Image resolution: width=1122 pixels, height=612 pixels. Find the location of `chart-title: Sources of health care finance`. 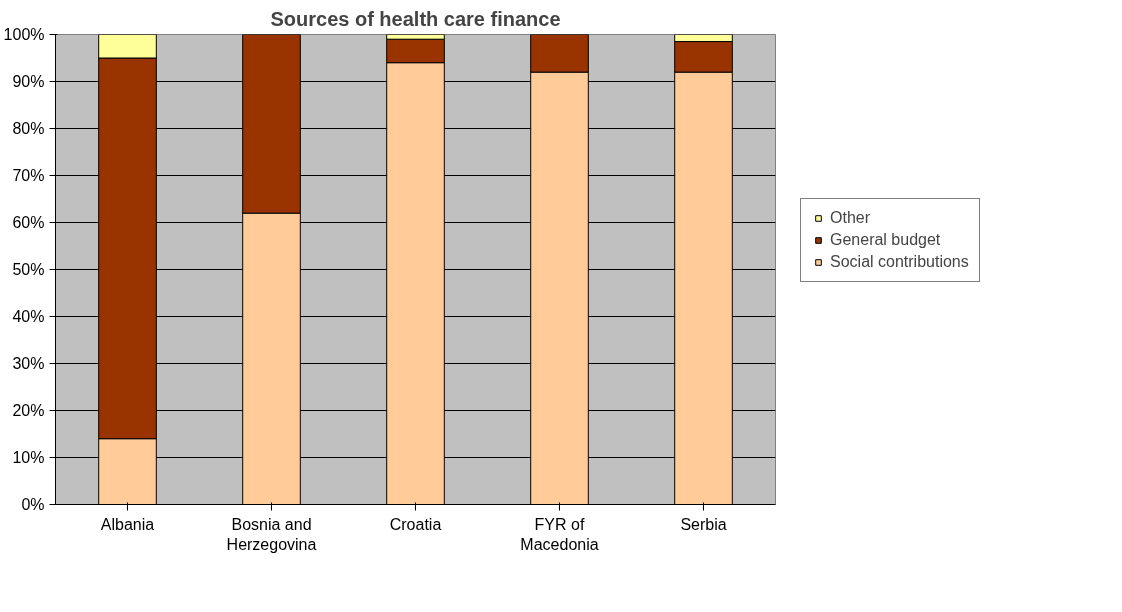

chart-title: Sources of health care finance is located at coordinates (415, 18).